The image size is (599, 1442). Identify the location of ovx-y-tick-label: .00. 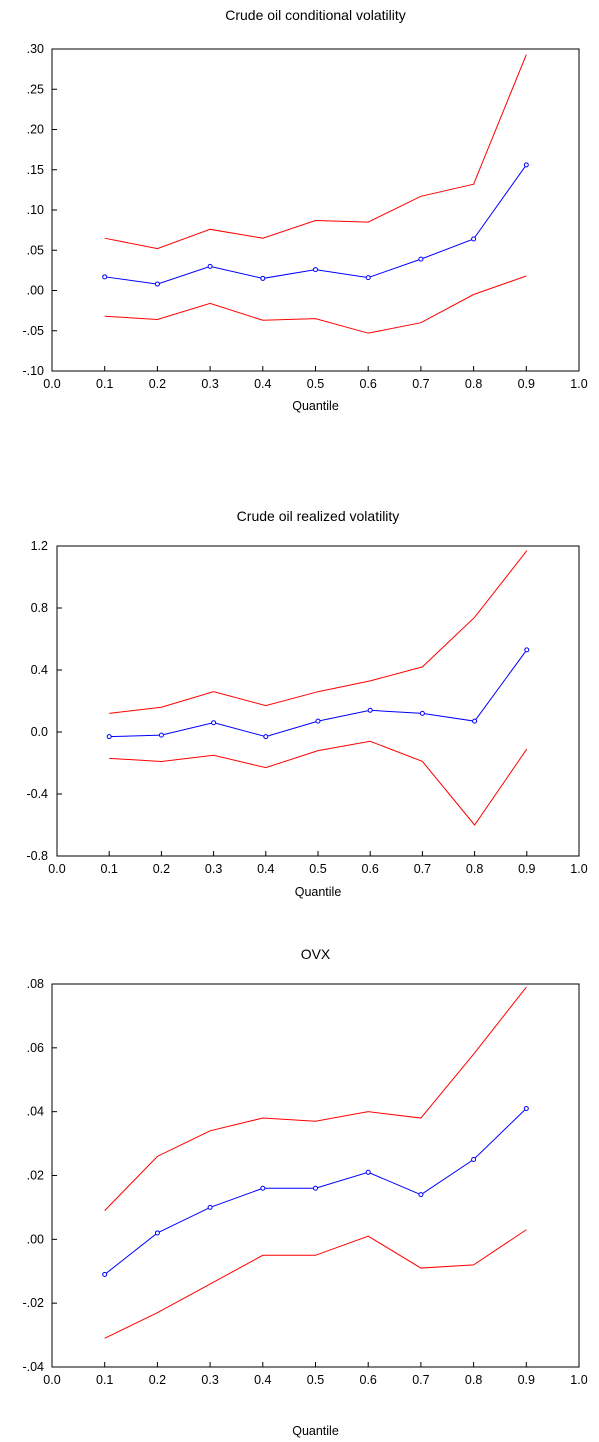
(35, 1239).